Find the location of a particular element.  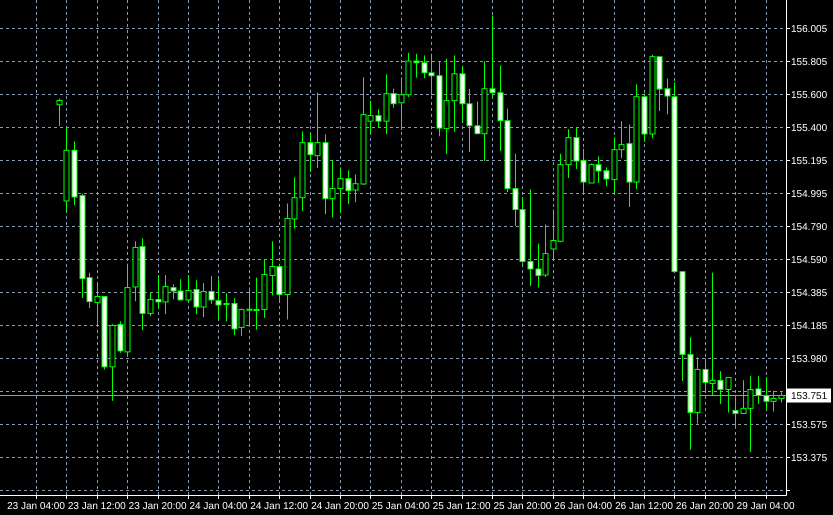

x-tick-label: 26 Jan 04:00 is located at coordinates (583, 506).